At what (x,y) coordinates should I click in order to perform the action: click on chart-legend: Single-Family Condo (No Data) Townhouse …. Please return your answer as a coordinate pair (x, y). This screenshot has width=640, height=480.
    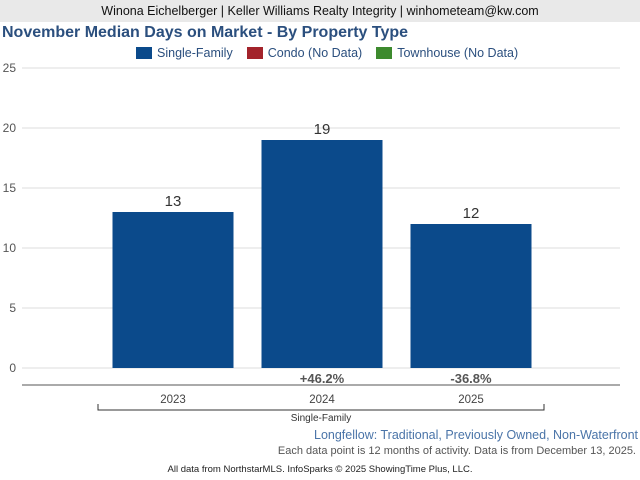
    Looking at the image, I should click on (327, 53).